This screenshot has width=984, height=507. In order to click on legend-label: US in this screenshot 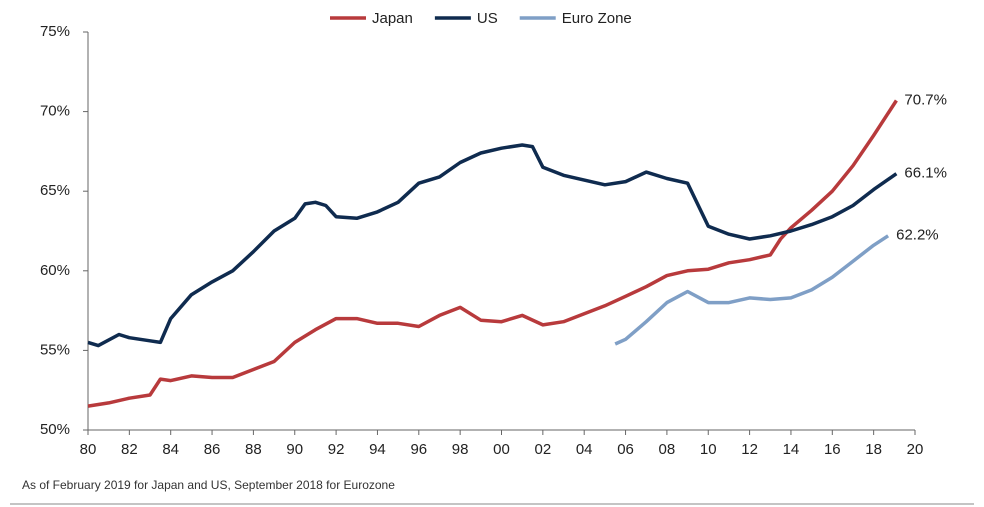, I will do `click(487, 18)`.